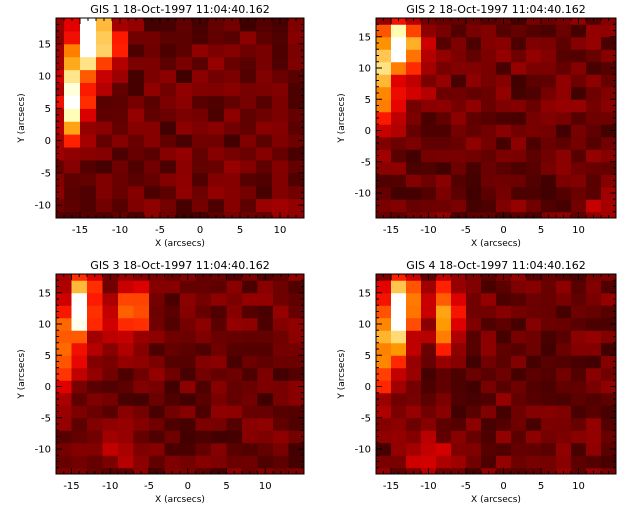  Describe the element at coordinates (364, 37) in the screenshot. I see `y-tick-label: 15` at that location.